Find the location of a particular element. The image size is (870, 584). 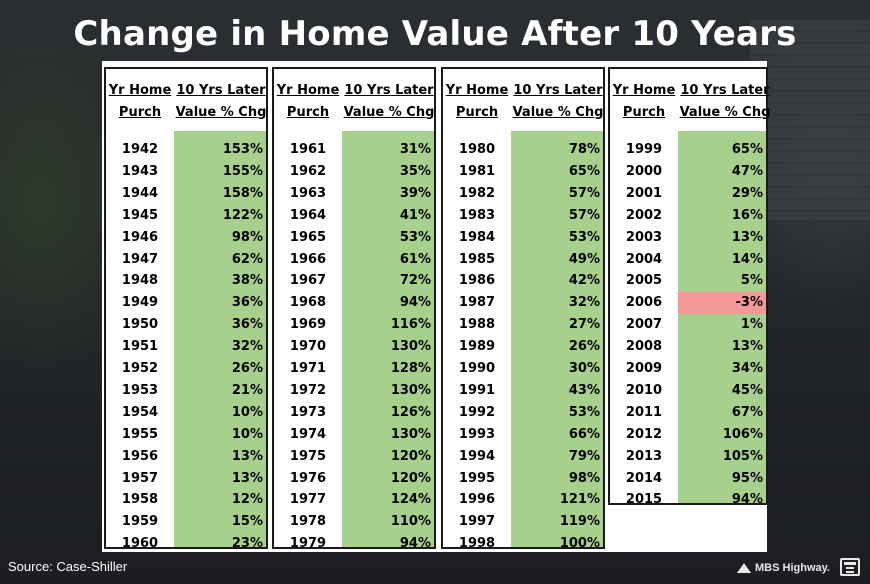

value-change-text: 27% is located at coordinates (584, 325).